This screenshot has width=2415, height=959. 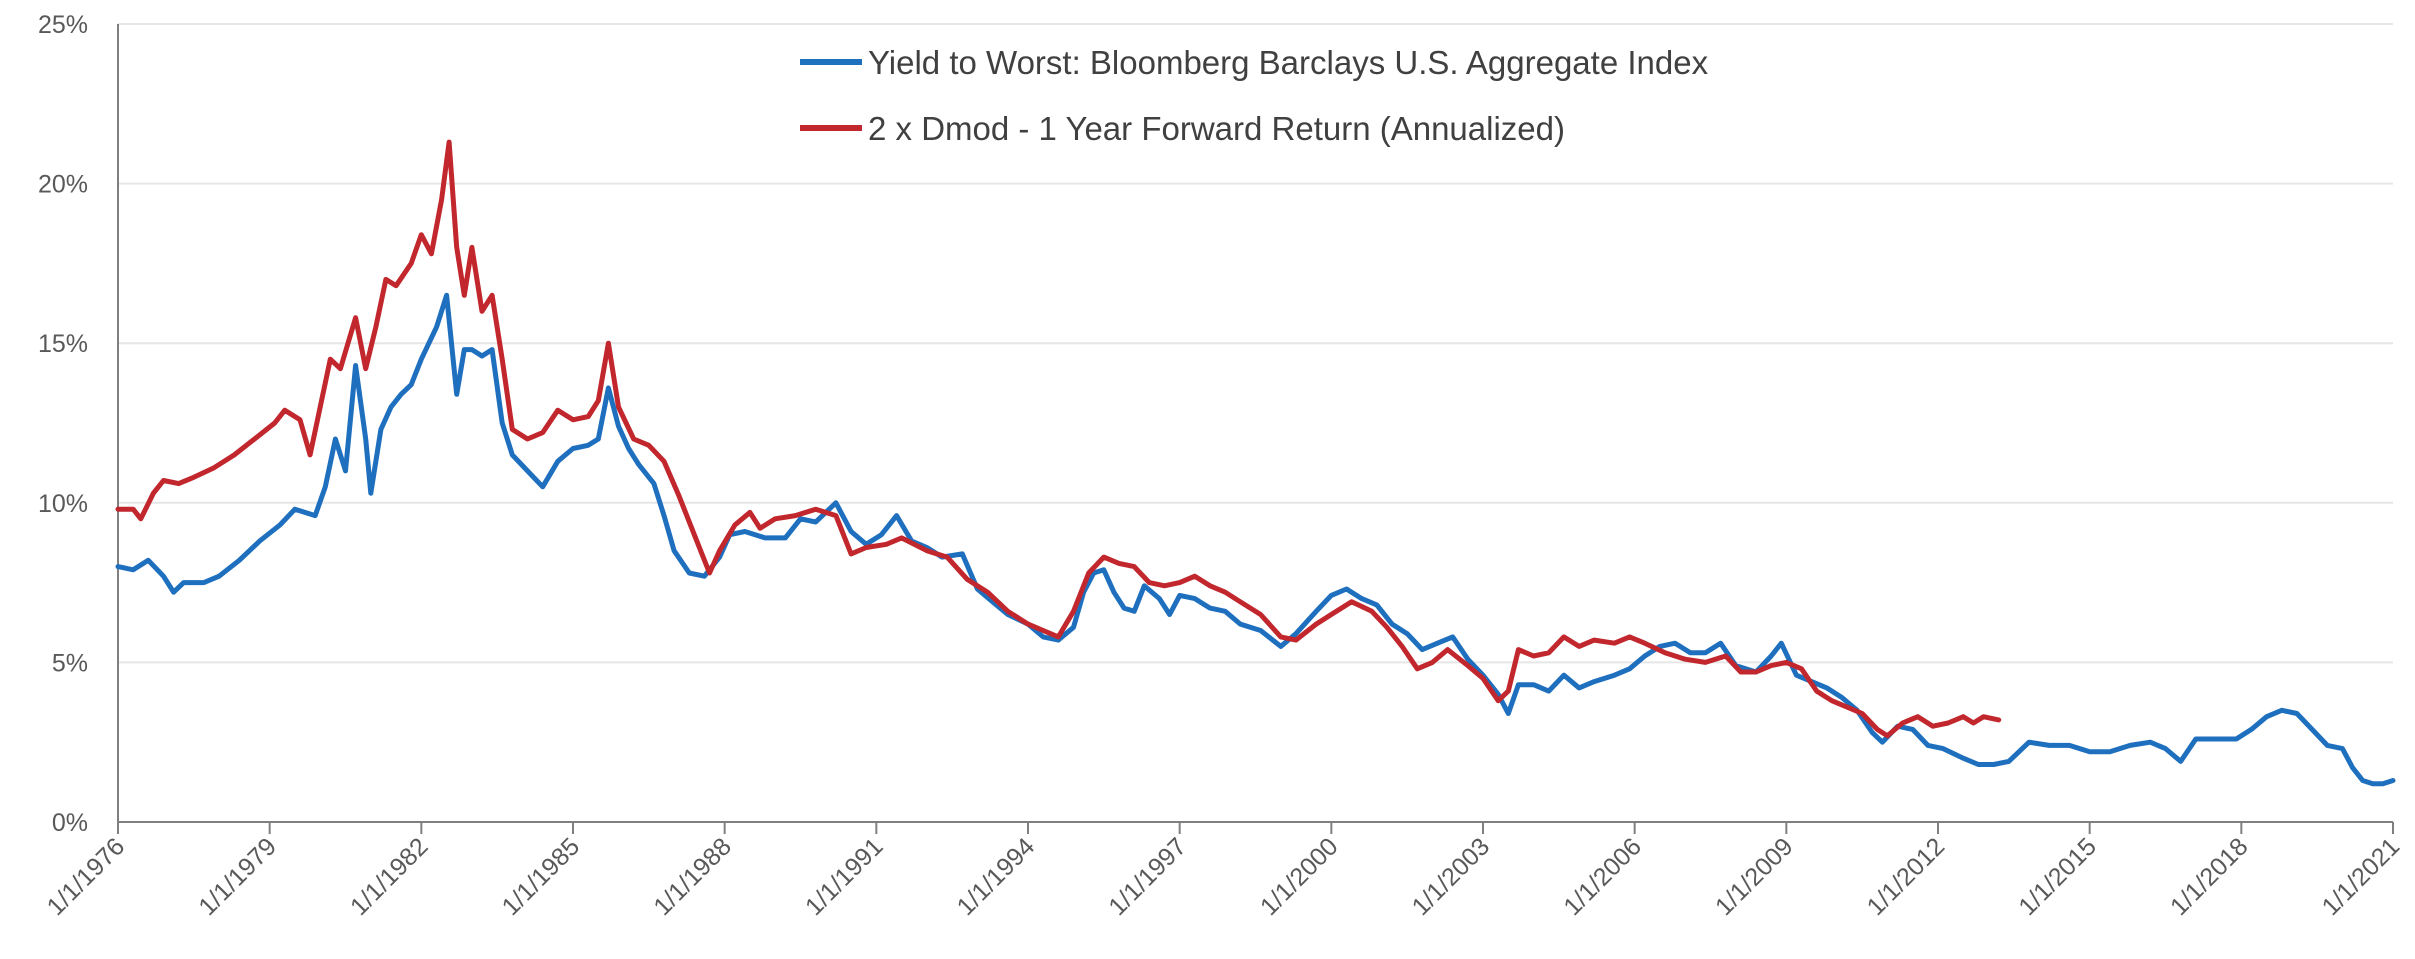 What do you see at coordinates (86, 876) in the screenshot?
I see `x-tick-label: 1/1/1976` at bounding box center [86, 876].